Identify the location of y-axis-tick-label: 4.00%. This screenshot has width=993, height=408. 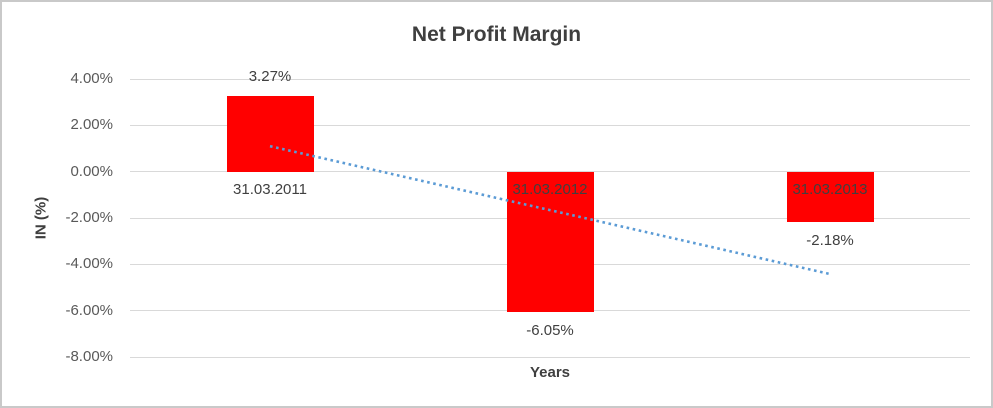
(91, 78).